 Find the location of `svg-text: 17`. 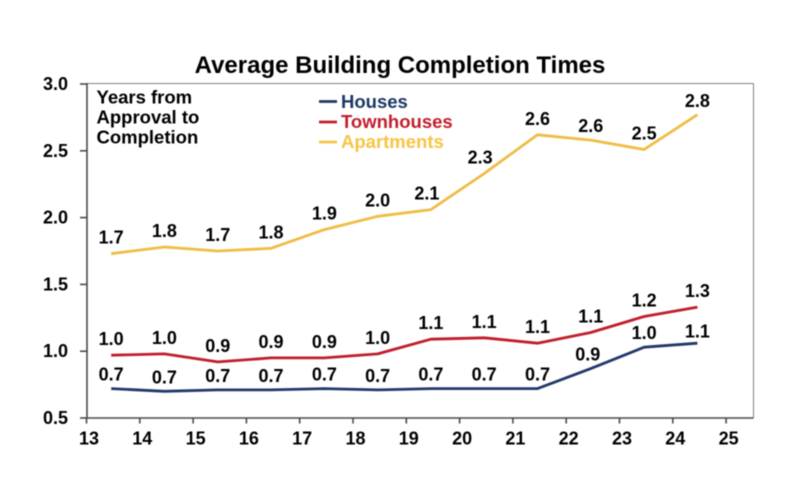

svg-text: 17 is located at coordinates (302, 439).